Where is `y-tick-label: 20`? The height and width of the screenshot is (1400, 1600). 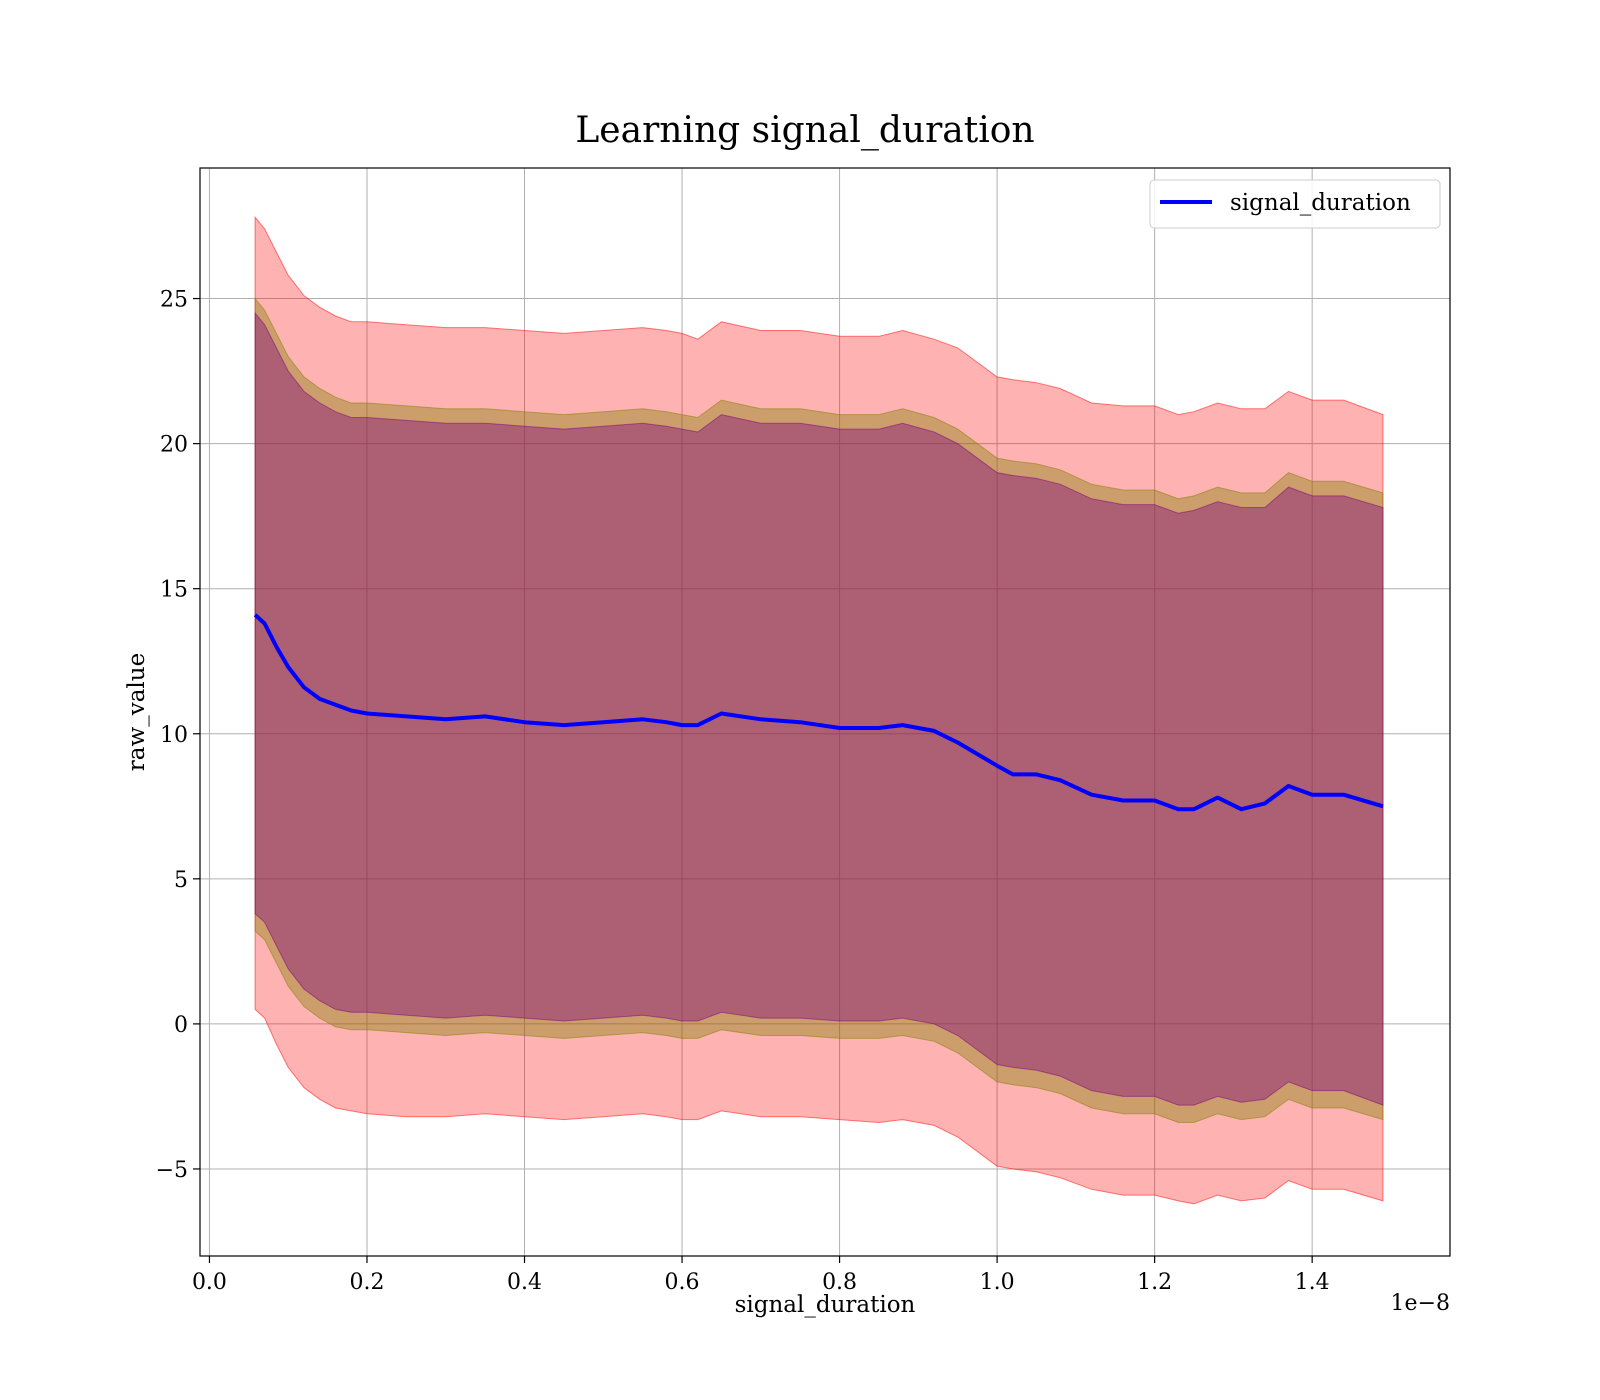
y-tick-label: 20 is located at coordinates (174, 445).